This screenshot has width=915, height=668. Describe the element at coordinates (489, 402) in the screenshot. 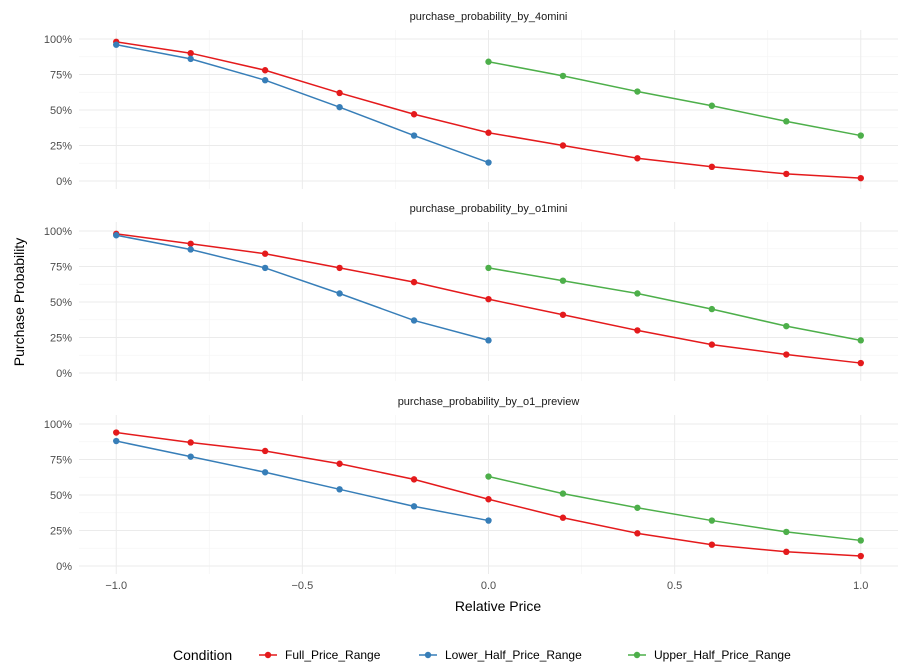

I see `panel-title: purchase_probability_by_o1_preview` at that location.